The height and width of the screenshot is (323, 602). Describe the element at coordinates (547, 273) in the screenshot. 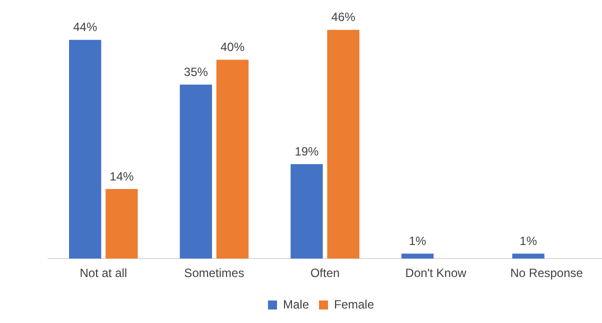

I see `x-tick-label: No Response` at that location.